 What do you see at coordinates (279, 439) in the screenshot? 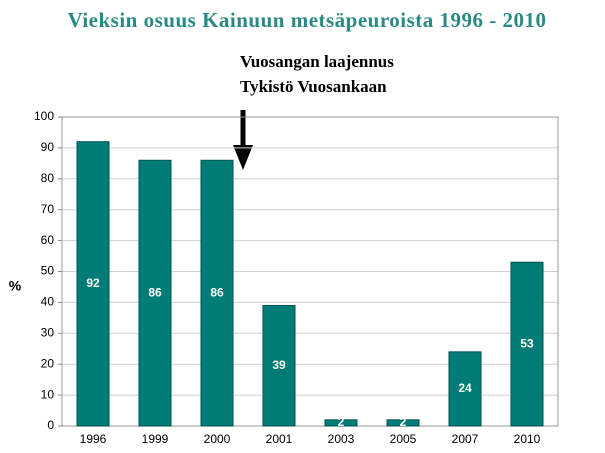
I see `x-tick-label: 2001` at bounding box center [279, 439].